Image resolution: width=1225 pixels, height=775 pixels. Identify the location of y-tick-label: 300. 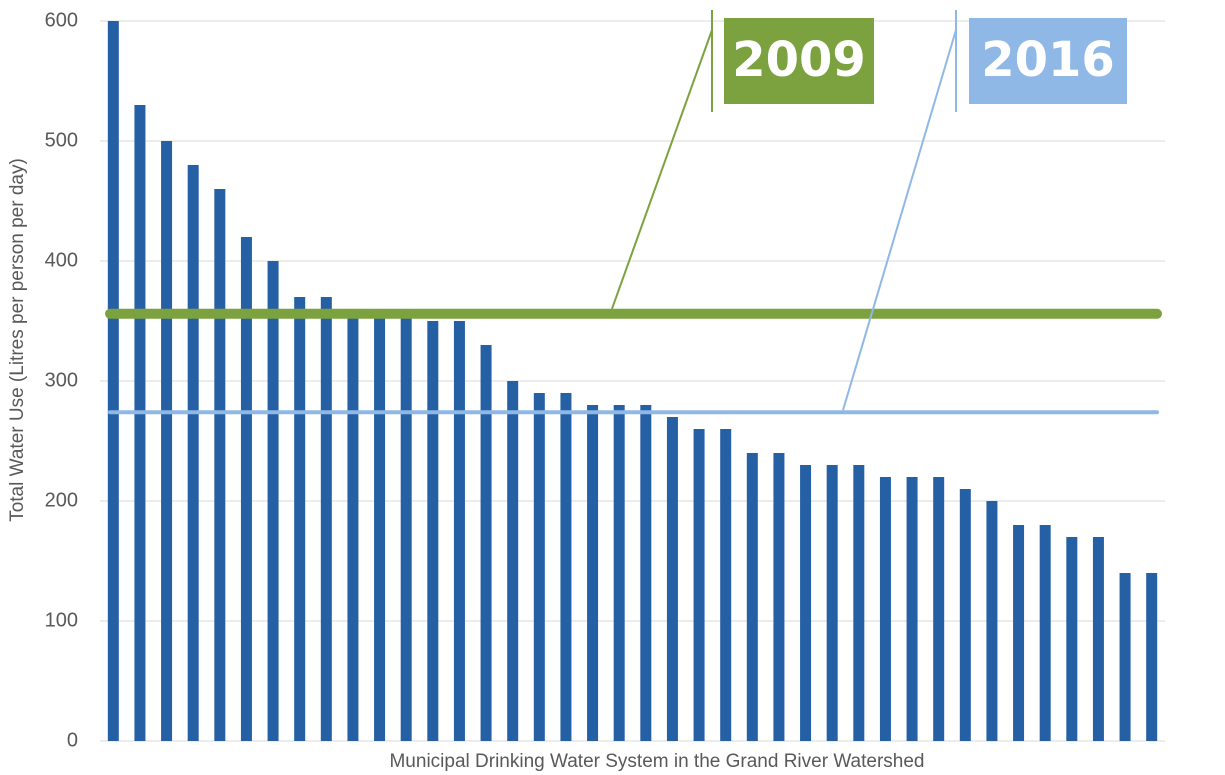
(61, 380).